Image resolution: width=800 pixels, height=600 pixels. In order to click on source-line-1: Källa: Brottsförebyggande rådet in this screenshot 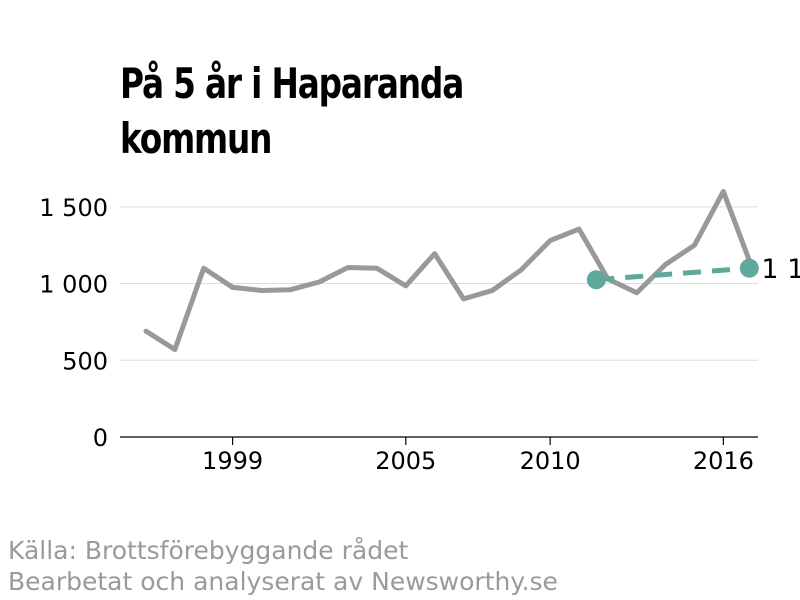, I will do `click(208, 550)`.